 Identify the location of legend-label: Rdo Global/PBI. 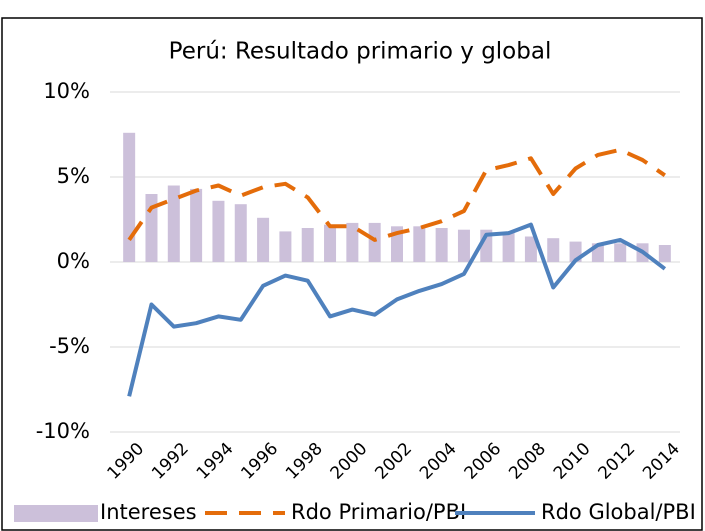
(618, 512).